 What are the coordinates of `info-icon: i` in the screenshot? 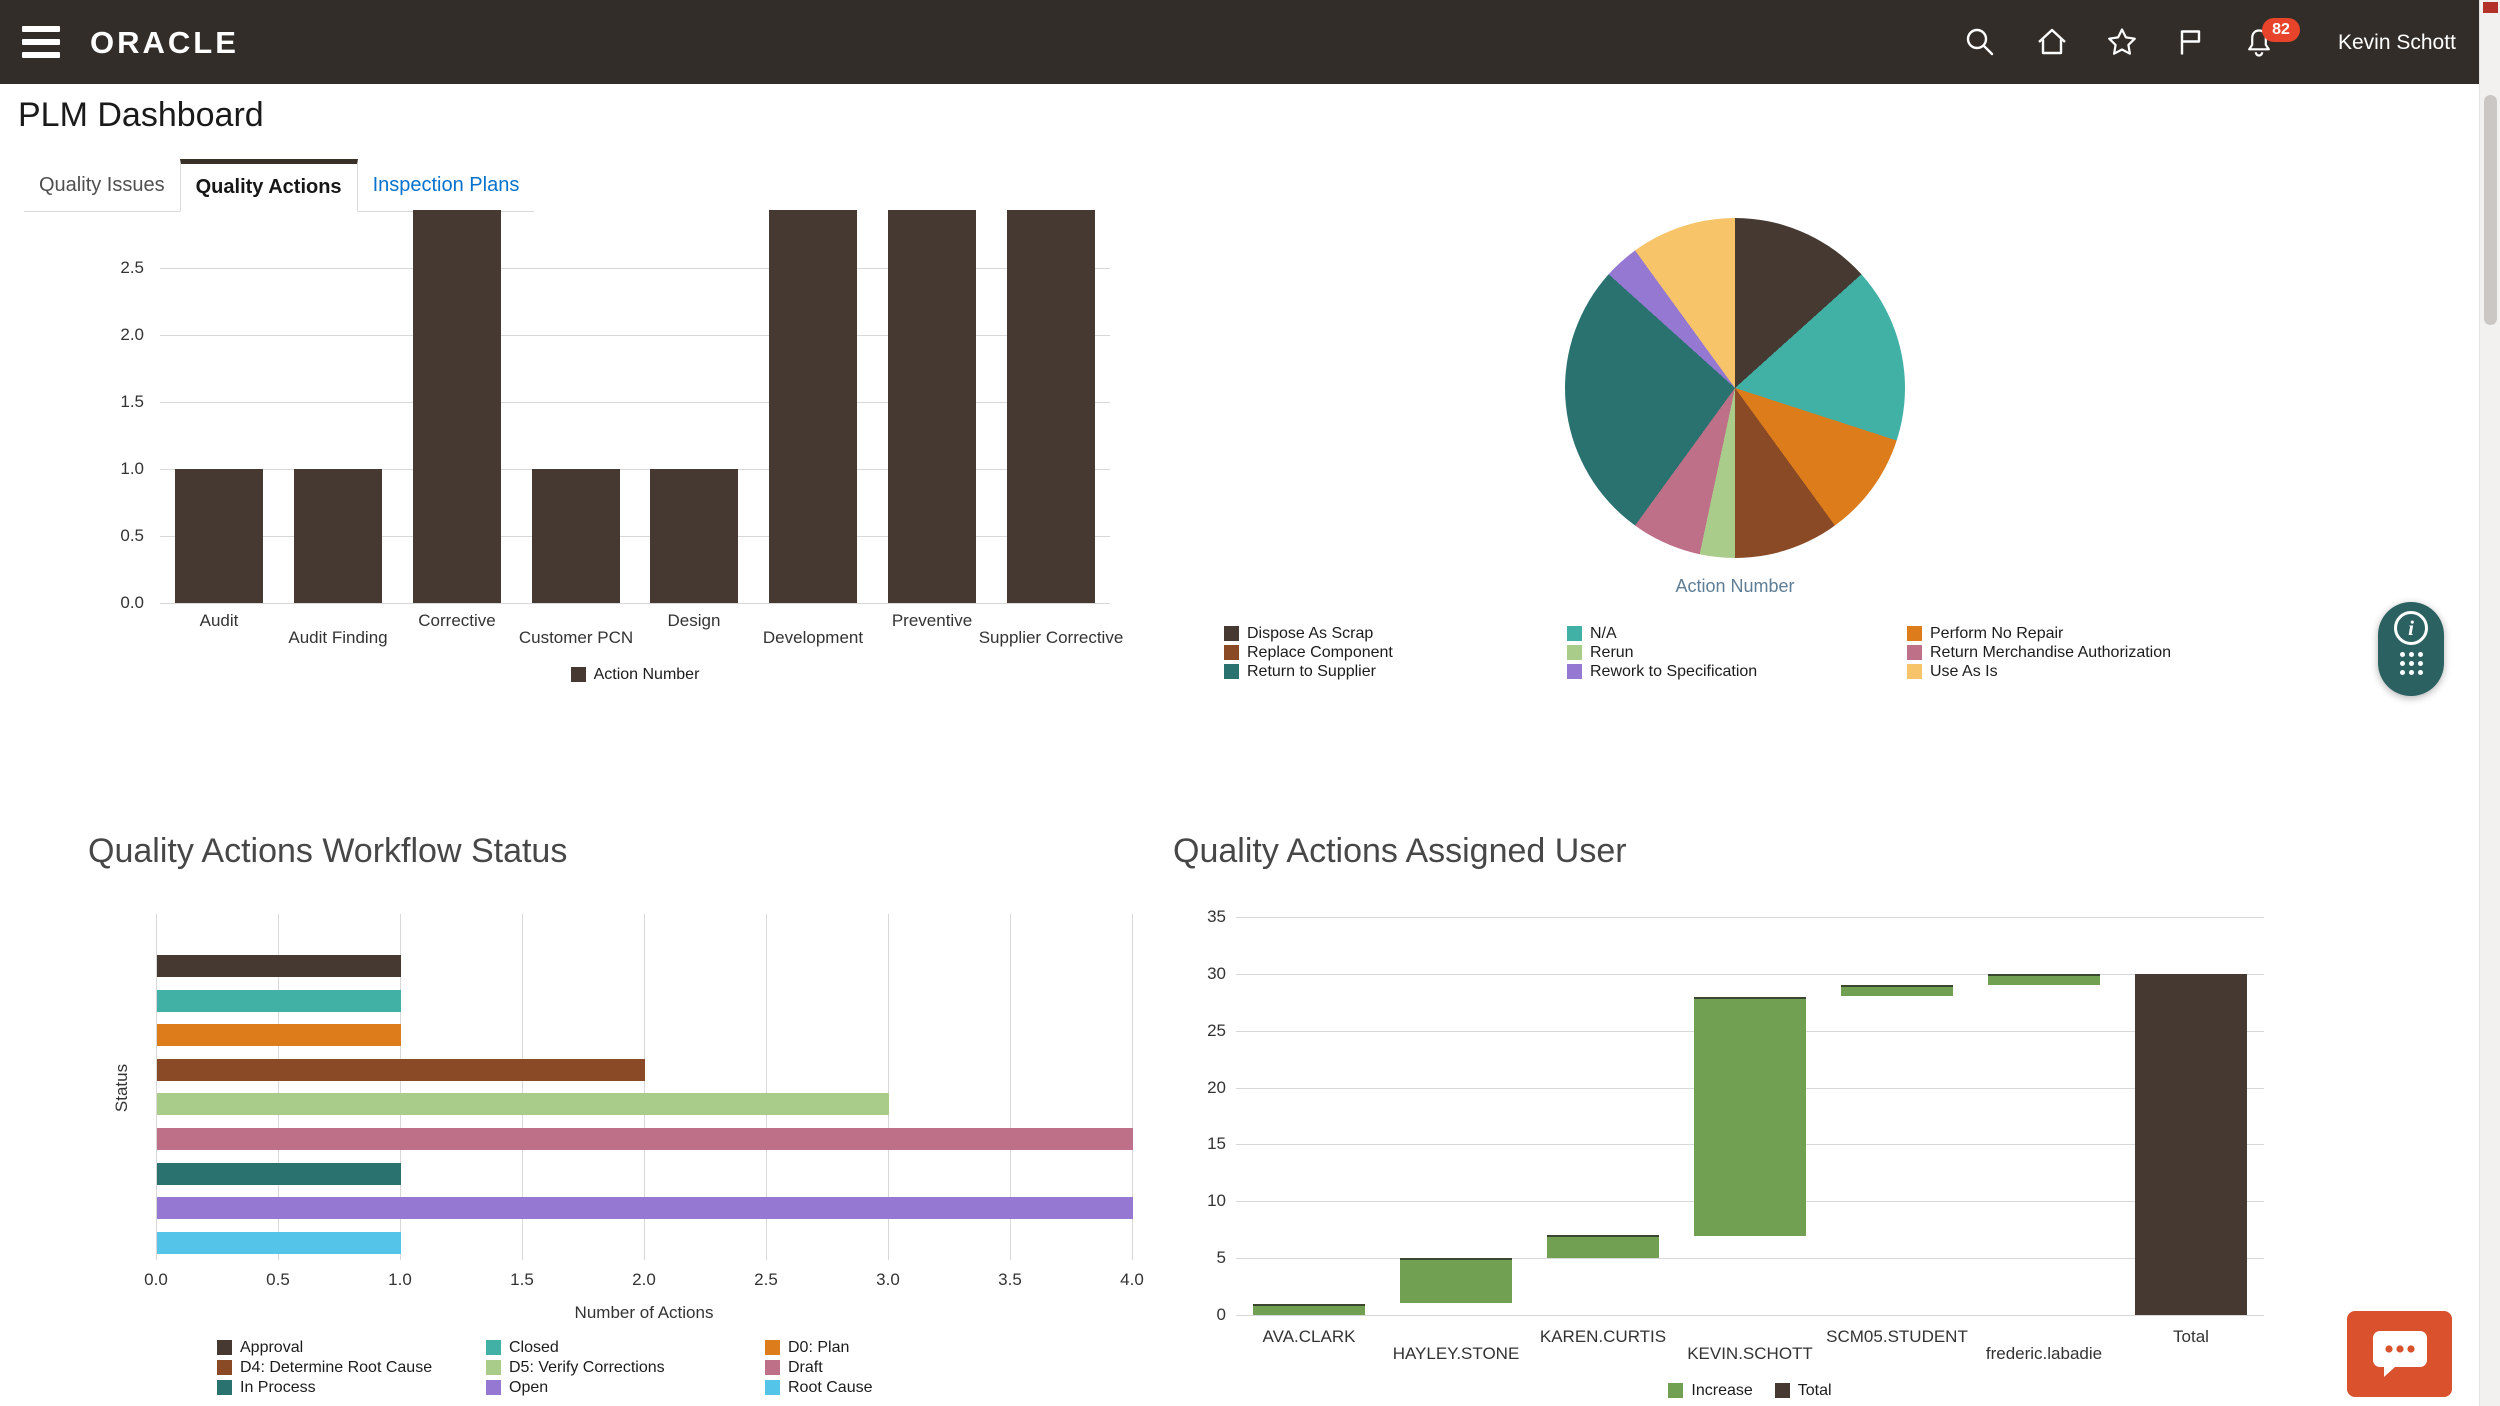 It's located at (2411, 628).